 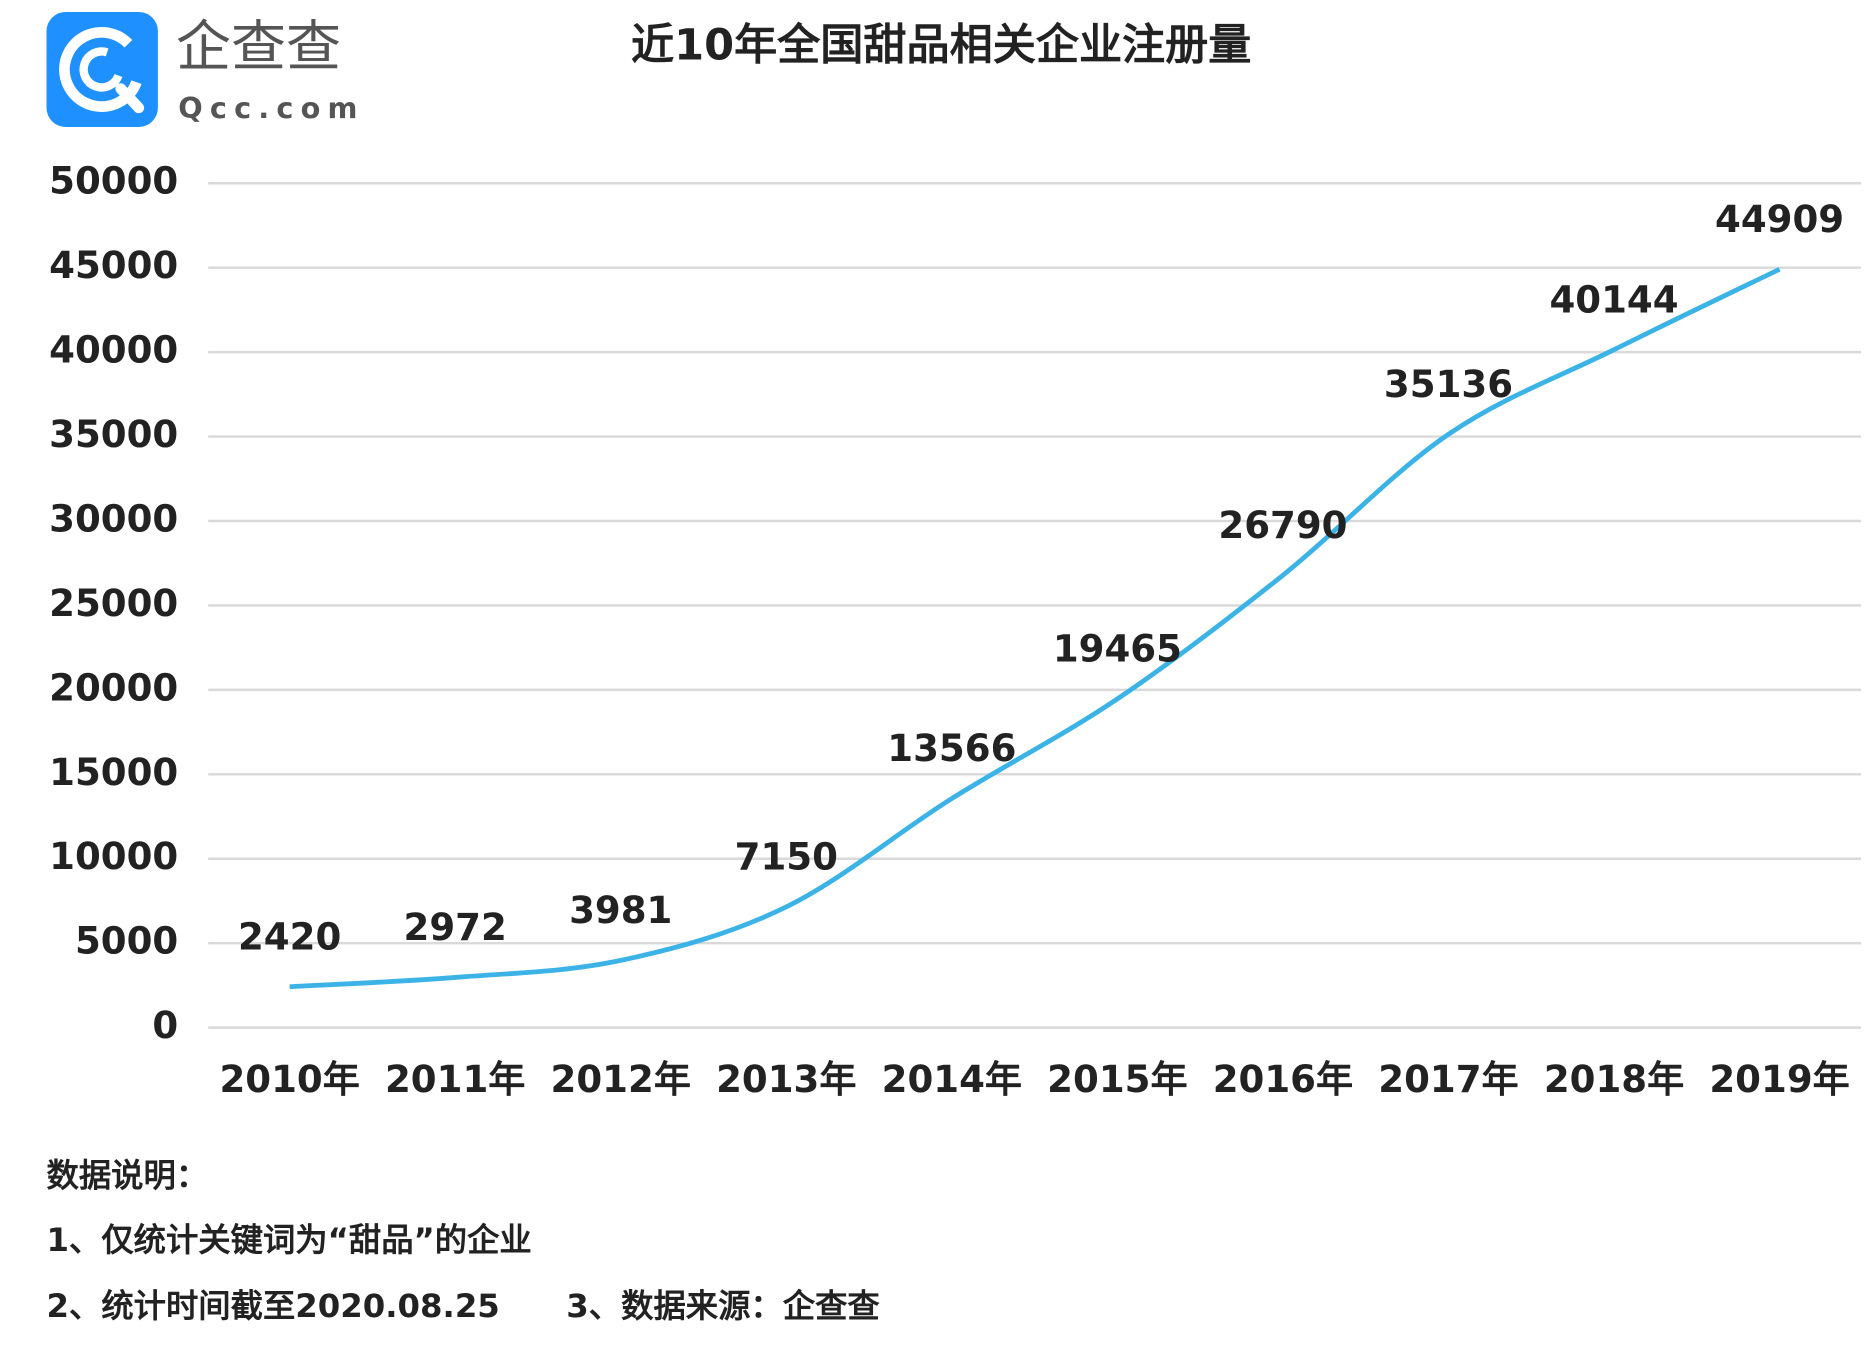 I want to click on x-tick-label: 2014年, so click(x=952, y=1079).